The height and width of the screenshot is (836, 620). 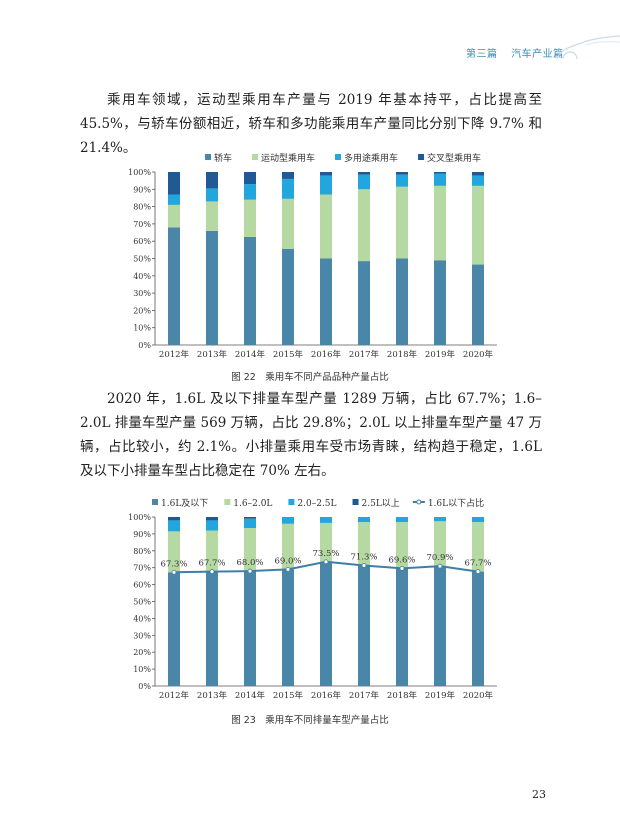 What do you see at coordinates (419, 502) in the screenshot?
I see `legend-marker` at bounding box center [419, 502].